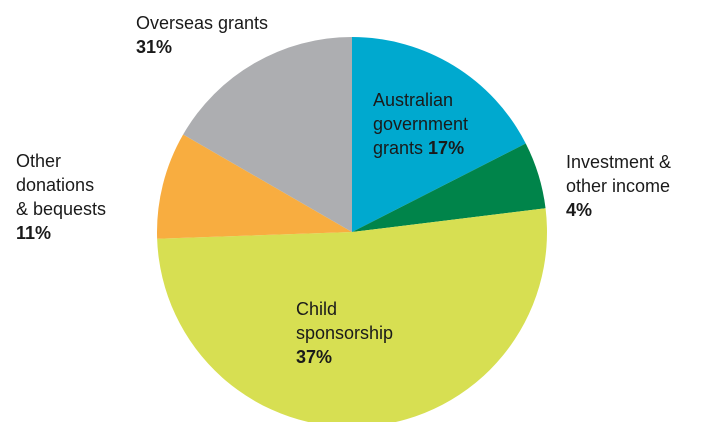 The height and width of the screenshot is (422, 703). I want to click on slice-label-line: other income, so click(618, 186).